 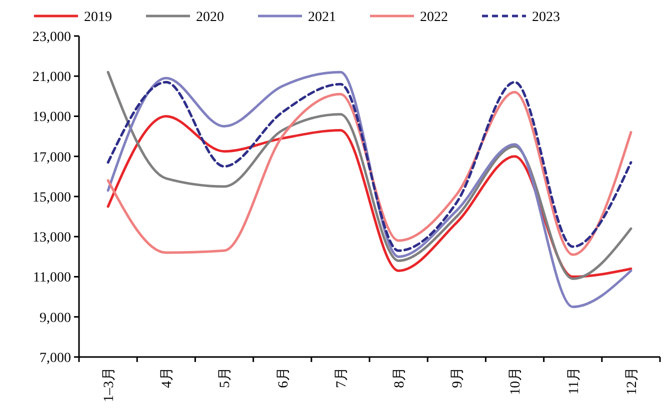 I want to click on x-tick-label: 11月, so click(x=574, y=380).